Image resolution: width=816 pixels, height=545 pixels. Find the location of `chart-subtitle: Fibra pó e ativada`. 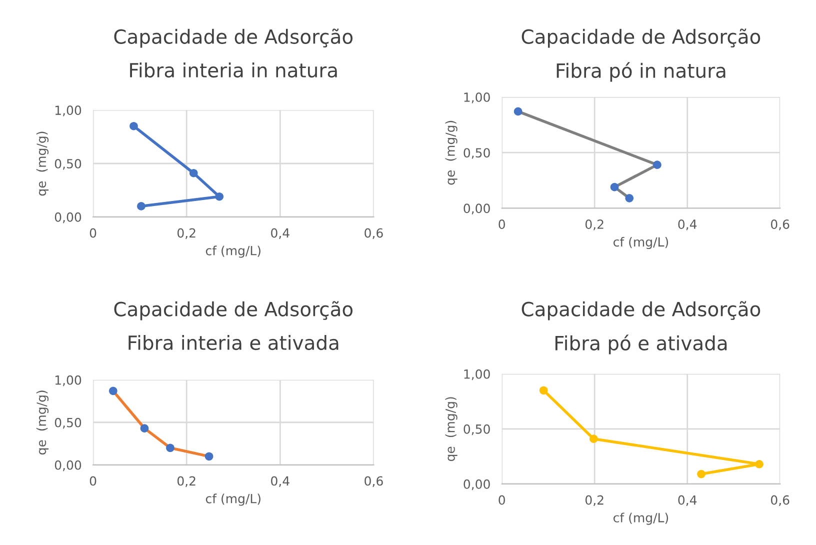

chart-subtitle: Fibra pó e ativada is located at coordinates (641, 344).